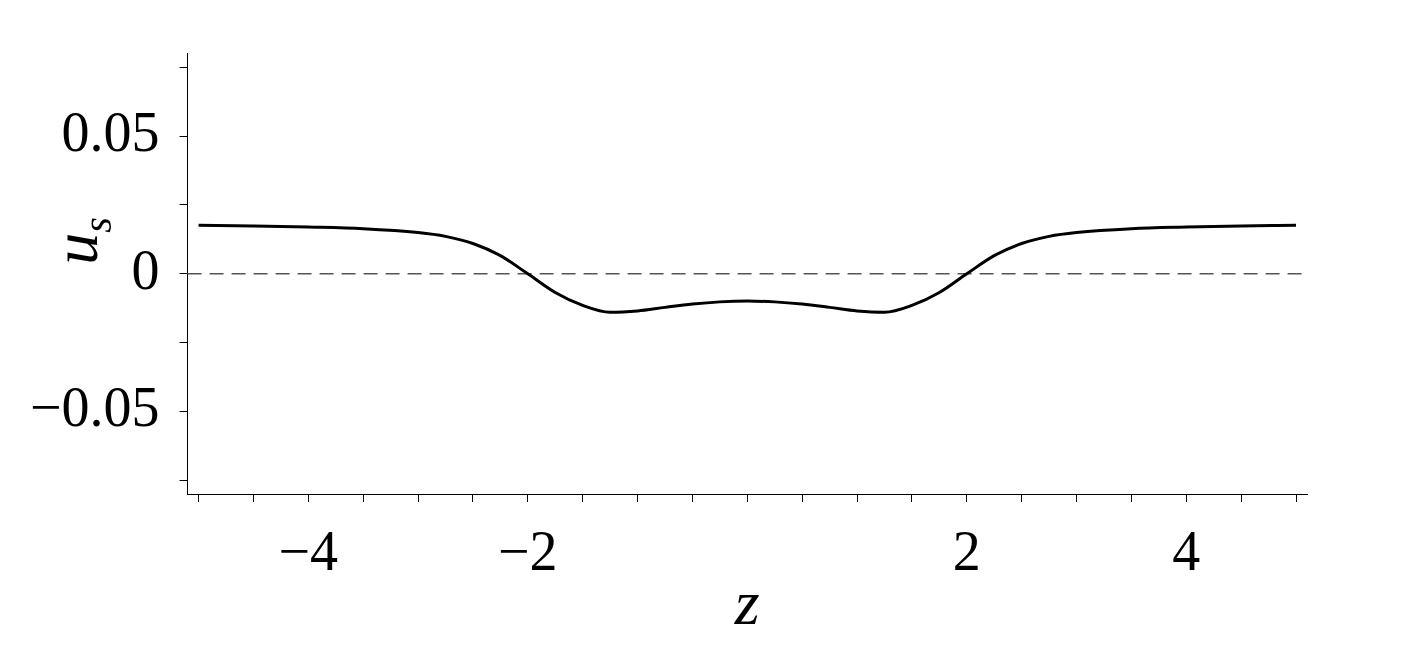 The height and width of the screenshot is (650, 1417). What do you see at coordinates (308, 551) in the screenshot?
I see `x-tick-label: −4` at bounding box center [308, 551].